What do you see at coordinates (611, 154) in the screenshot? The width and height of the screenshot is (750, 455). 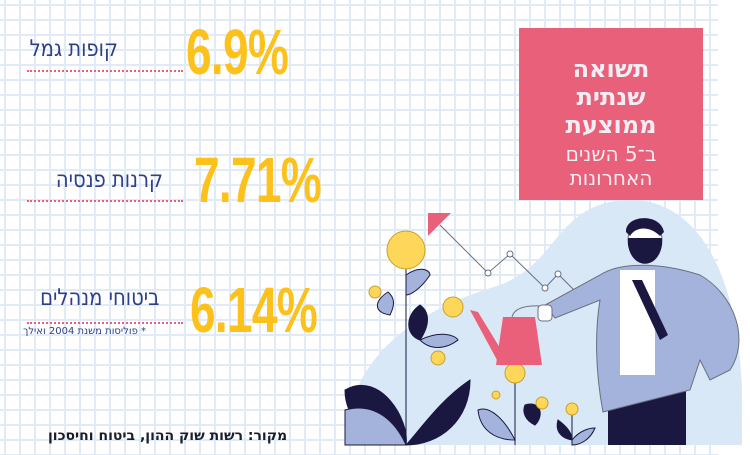 I see `subtitle-line: ב־5 השנים` at bounding box center [611, 154].